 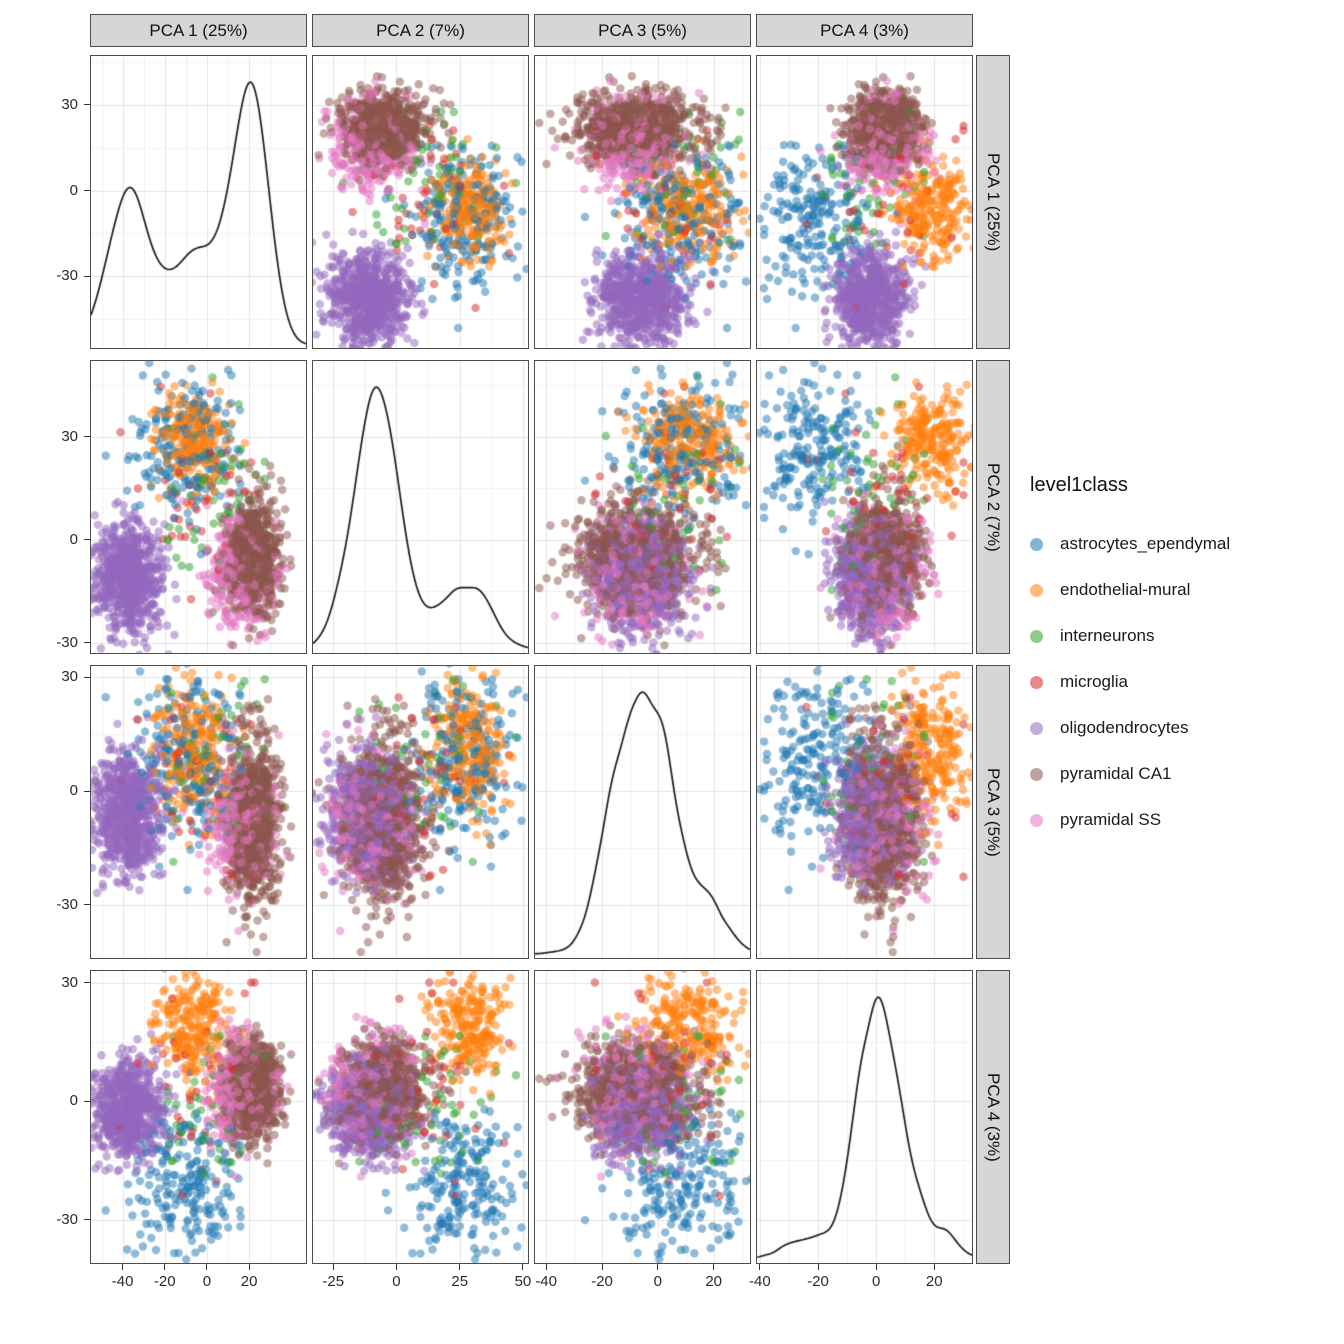 I want to click on scatter-panel-row1-col3, so click(x=642, y=202).